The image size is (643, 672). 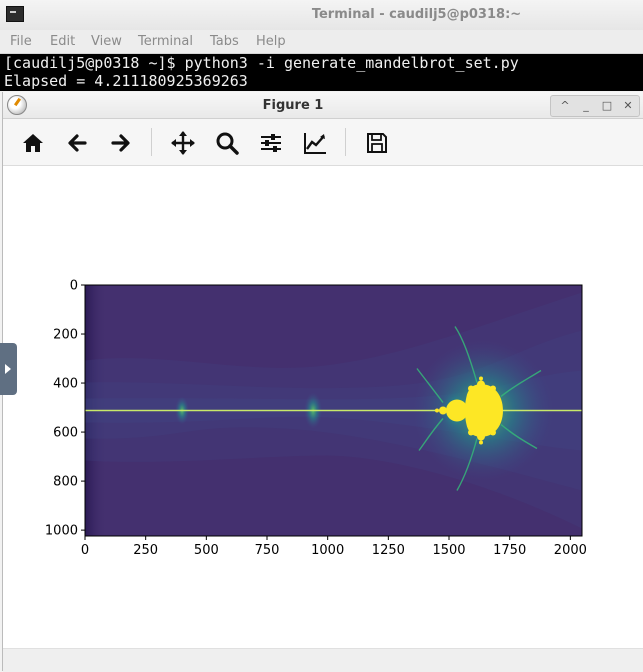 I want to click on save-button, so click(x=377, y=143).